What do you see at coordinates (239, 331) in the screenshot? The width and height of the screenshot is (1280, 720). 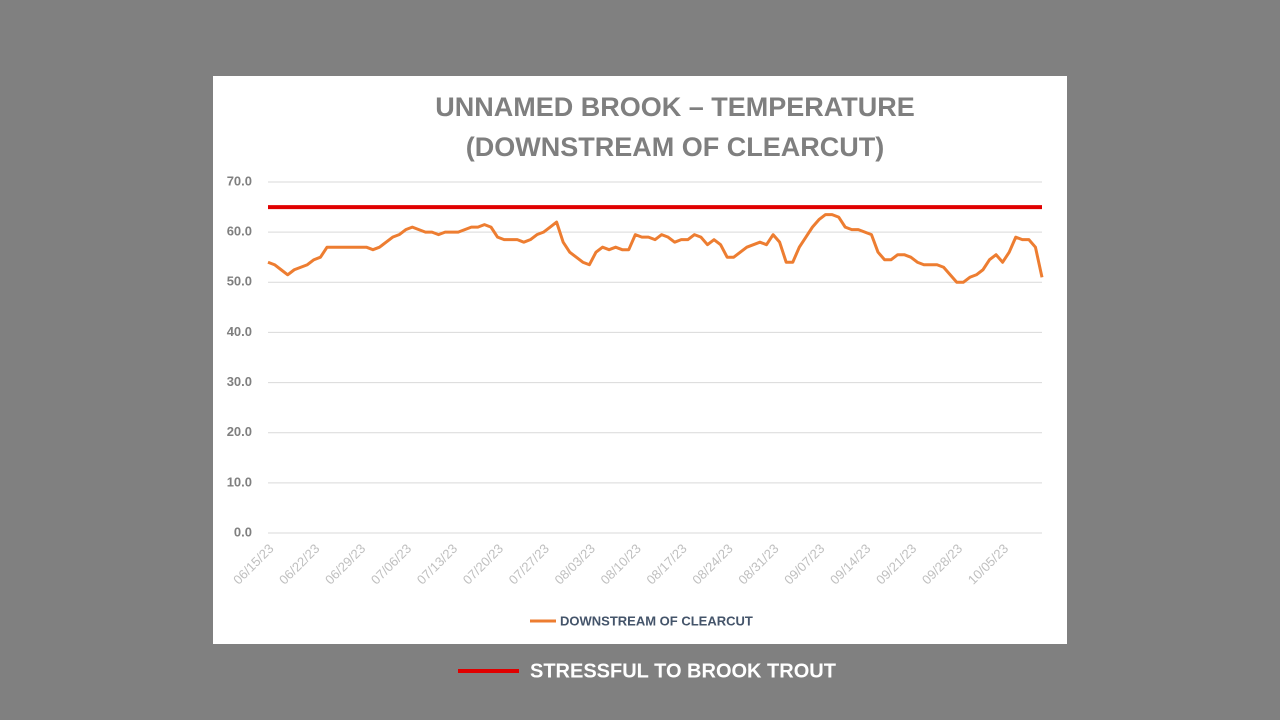 I see `y-tick-label: 40.0` at bounding box center [239, 331].